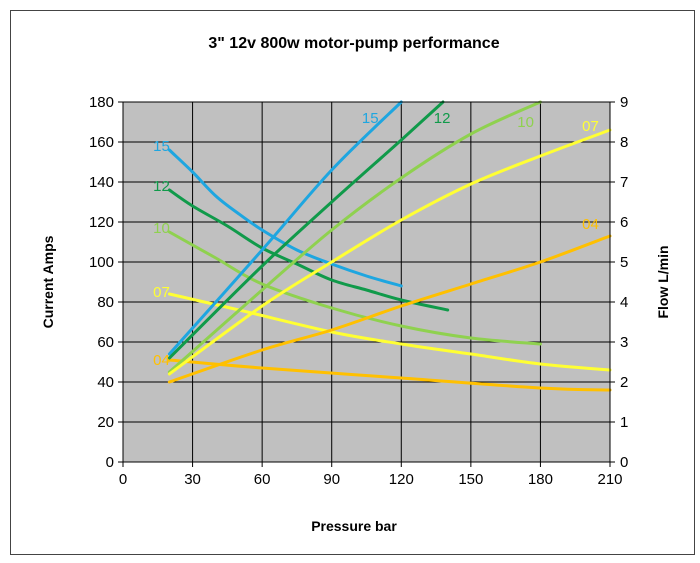  I want to click on flow-label-15: 15, so click(370, 118).